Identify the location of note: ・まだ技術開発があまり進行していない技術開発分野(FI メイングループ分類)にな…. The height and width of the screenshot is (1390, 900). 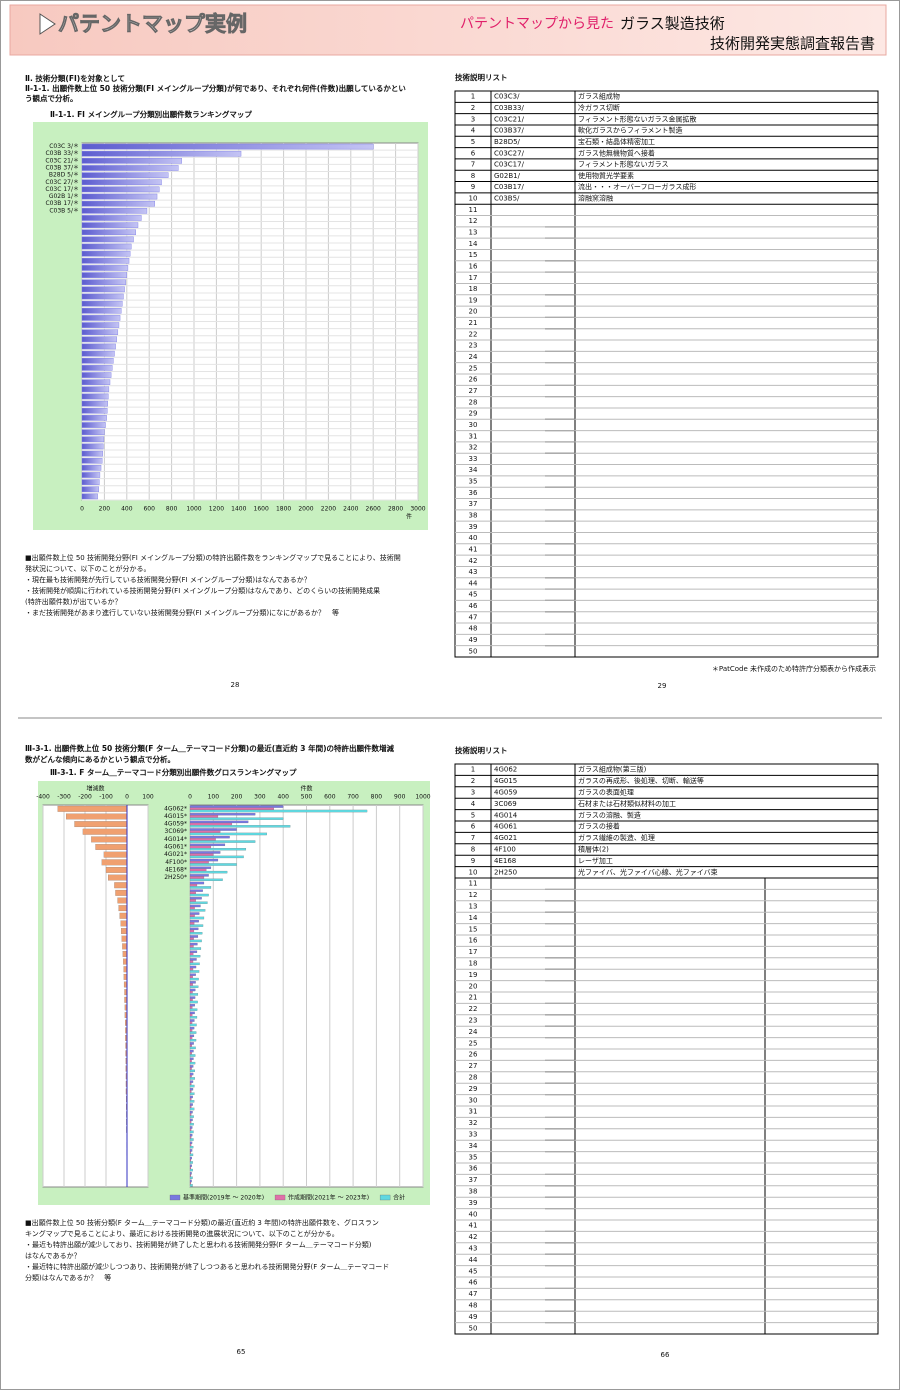
(182, 612).